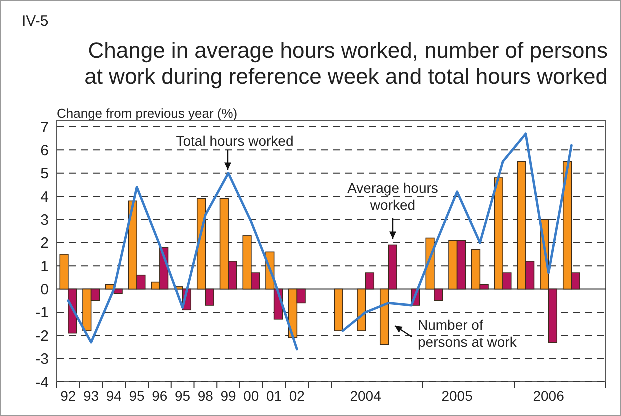 Image resolution: width=621 pixels, height=416 pixels. I want to click on x-tick-label: 2004, so click(366, 396).